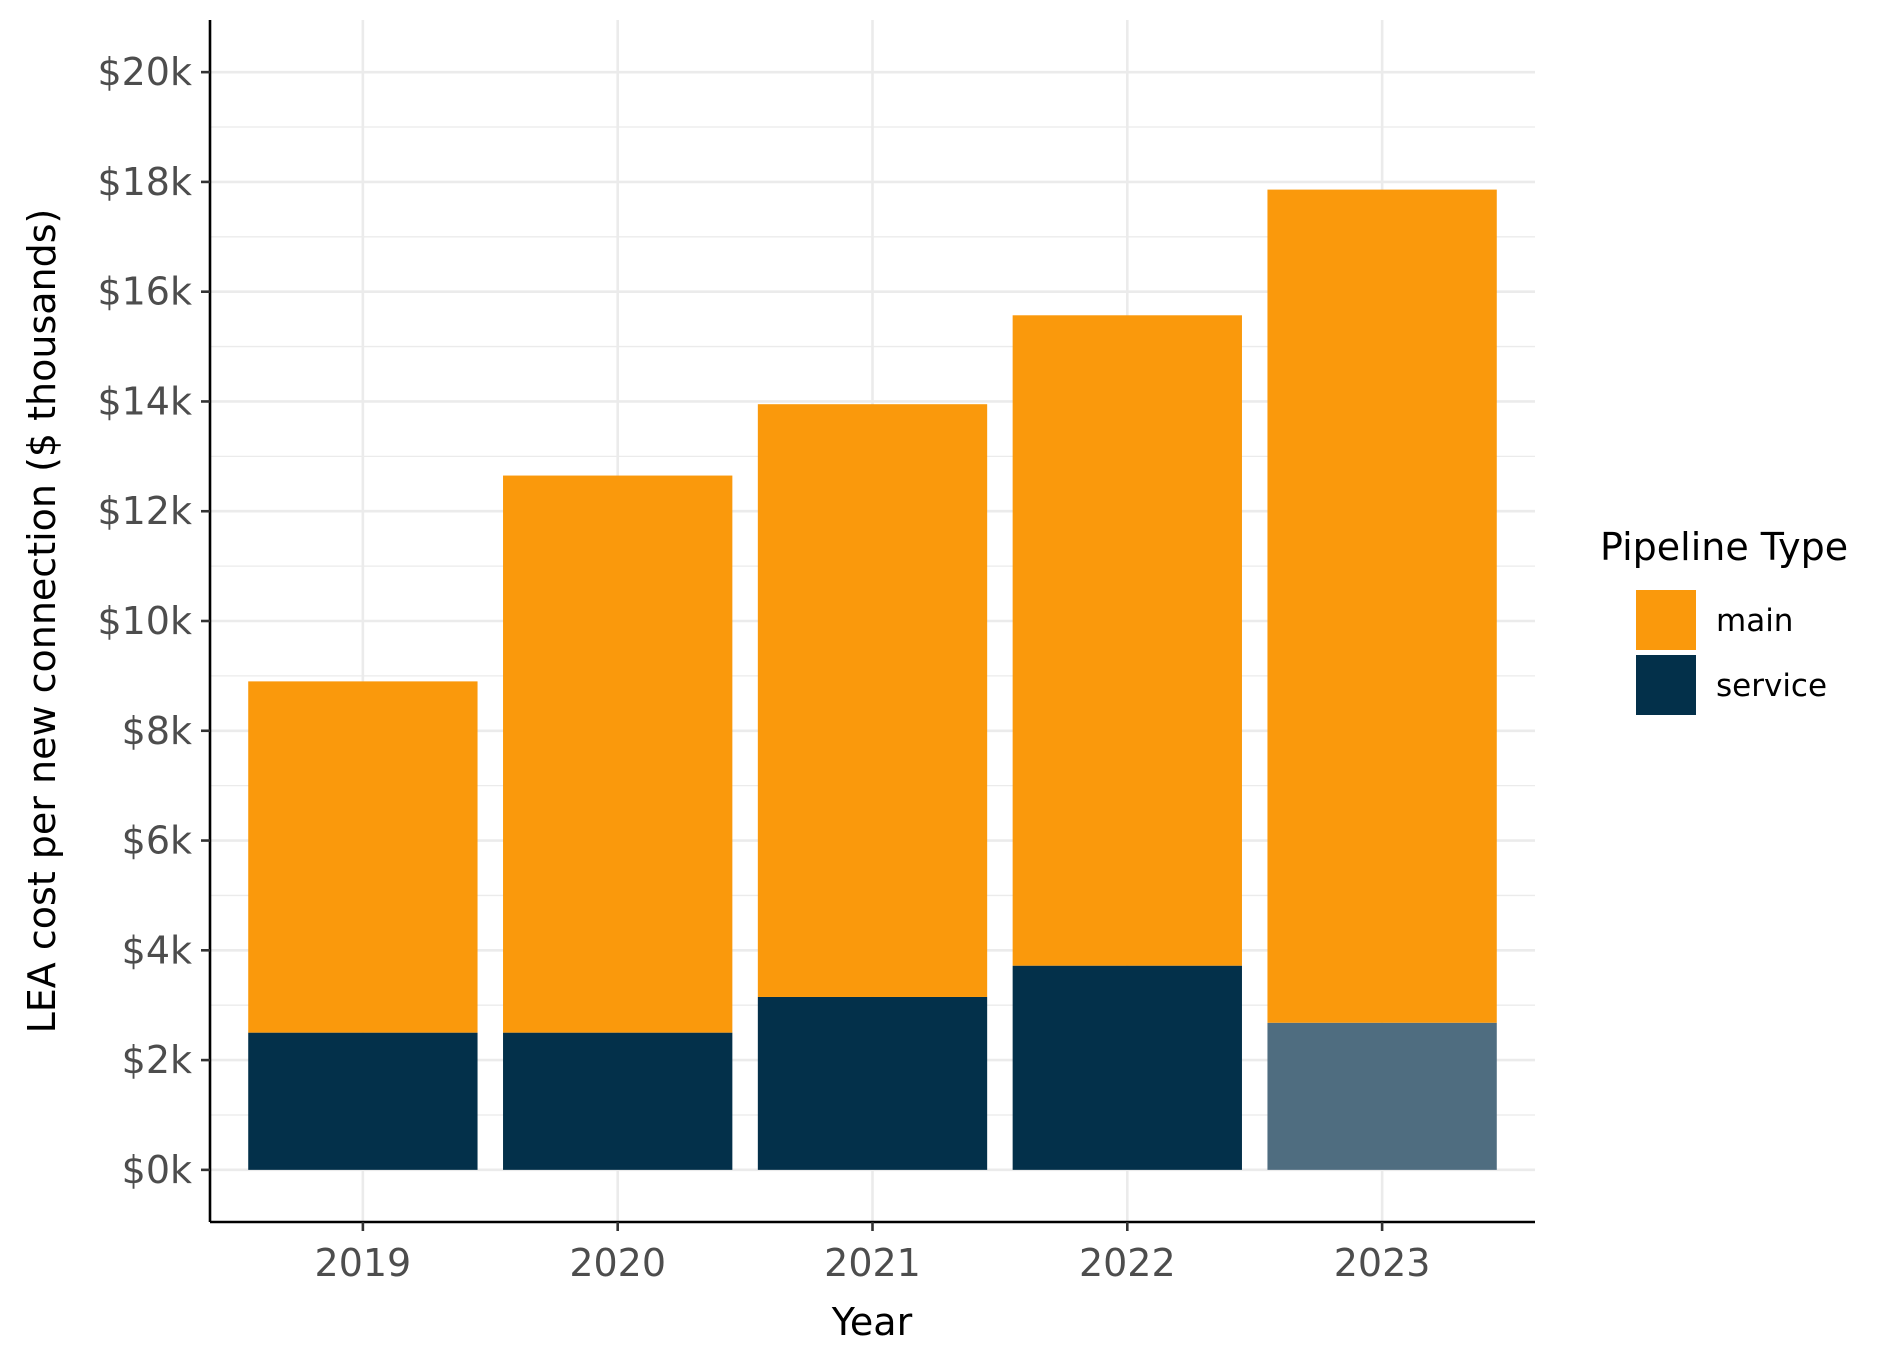 The width and height of the screenshot is (1890, 1350). I want to click on legend-label-service: service, so click(1771, 686).